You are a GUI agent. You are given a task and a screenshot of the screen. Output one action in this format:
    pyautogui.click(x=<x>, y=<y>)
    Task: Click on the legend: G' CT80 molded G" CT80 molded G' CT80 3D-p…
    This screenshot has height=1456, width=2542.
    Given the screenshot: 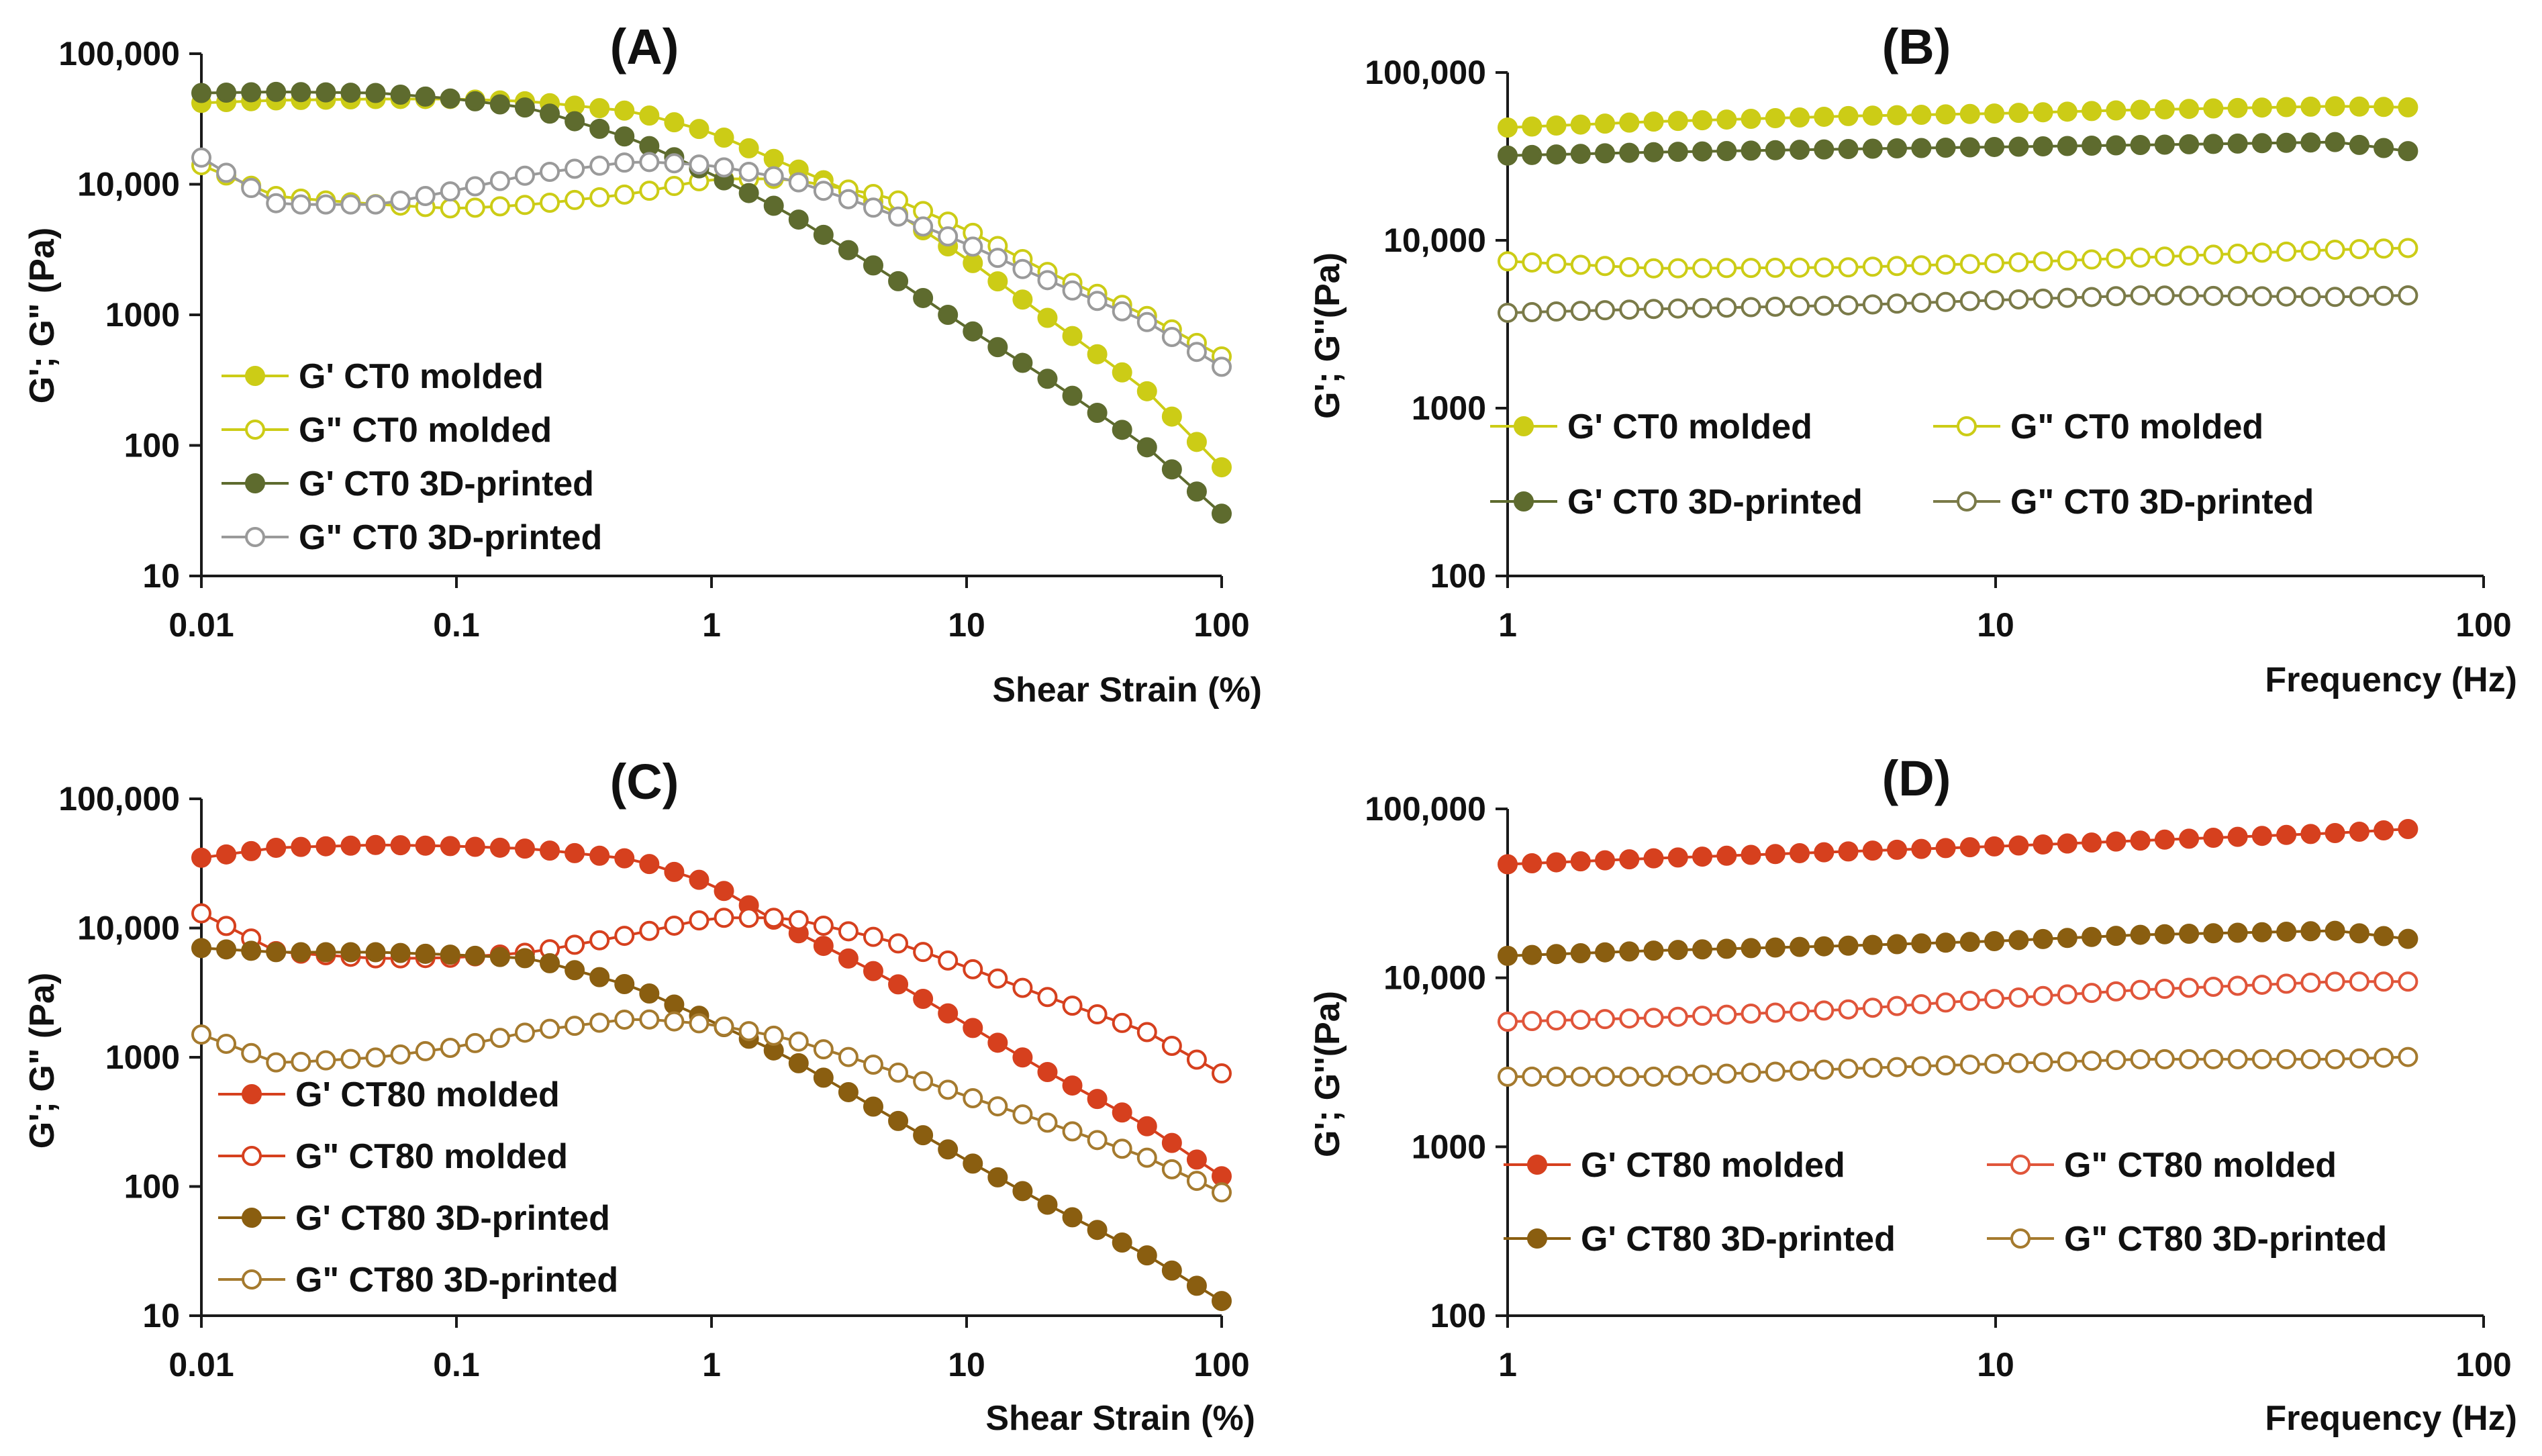 What is the action you would take?
    pyautogui.click(x=418, y=1187)
    